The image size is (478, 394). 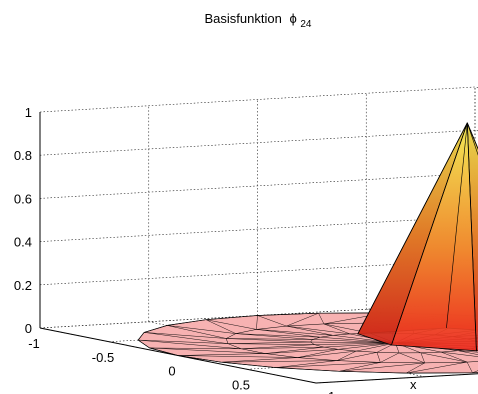 I want to click on x-axis-ticks: -1 -0.5 0 0.5 1, so click(x=170, y=365).